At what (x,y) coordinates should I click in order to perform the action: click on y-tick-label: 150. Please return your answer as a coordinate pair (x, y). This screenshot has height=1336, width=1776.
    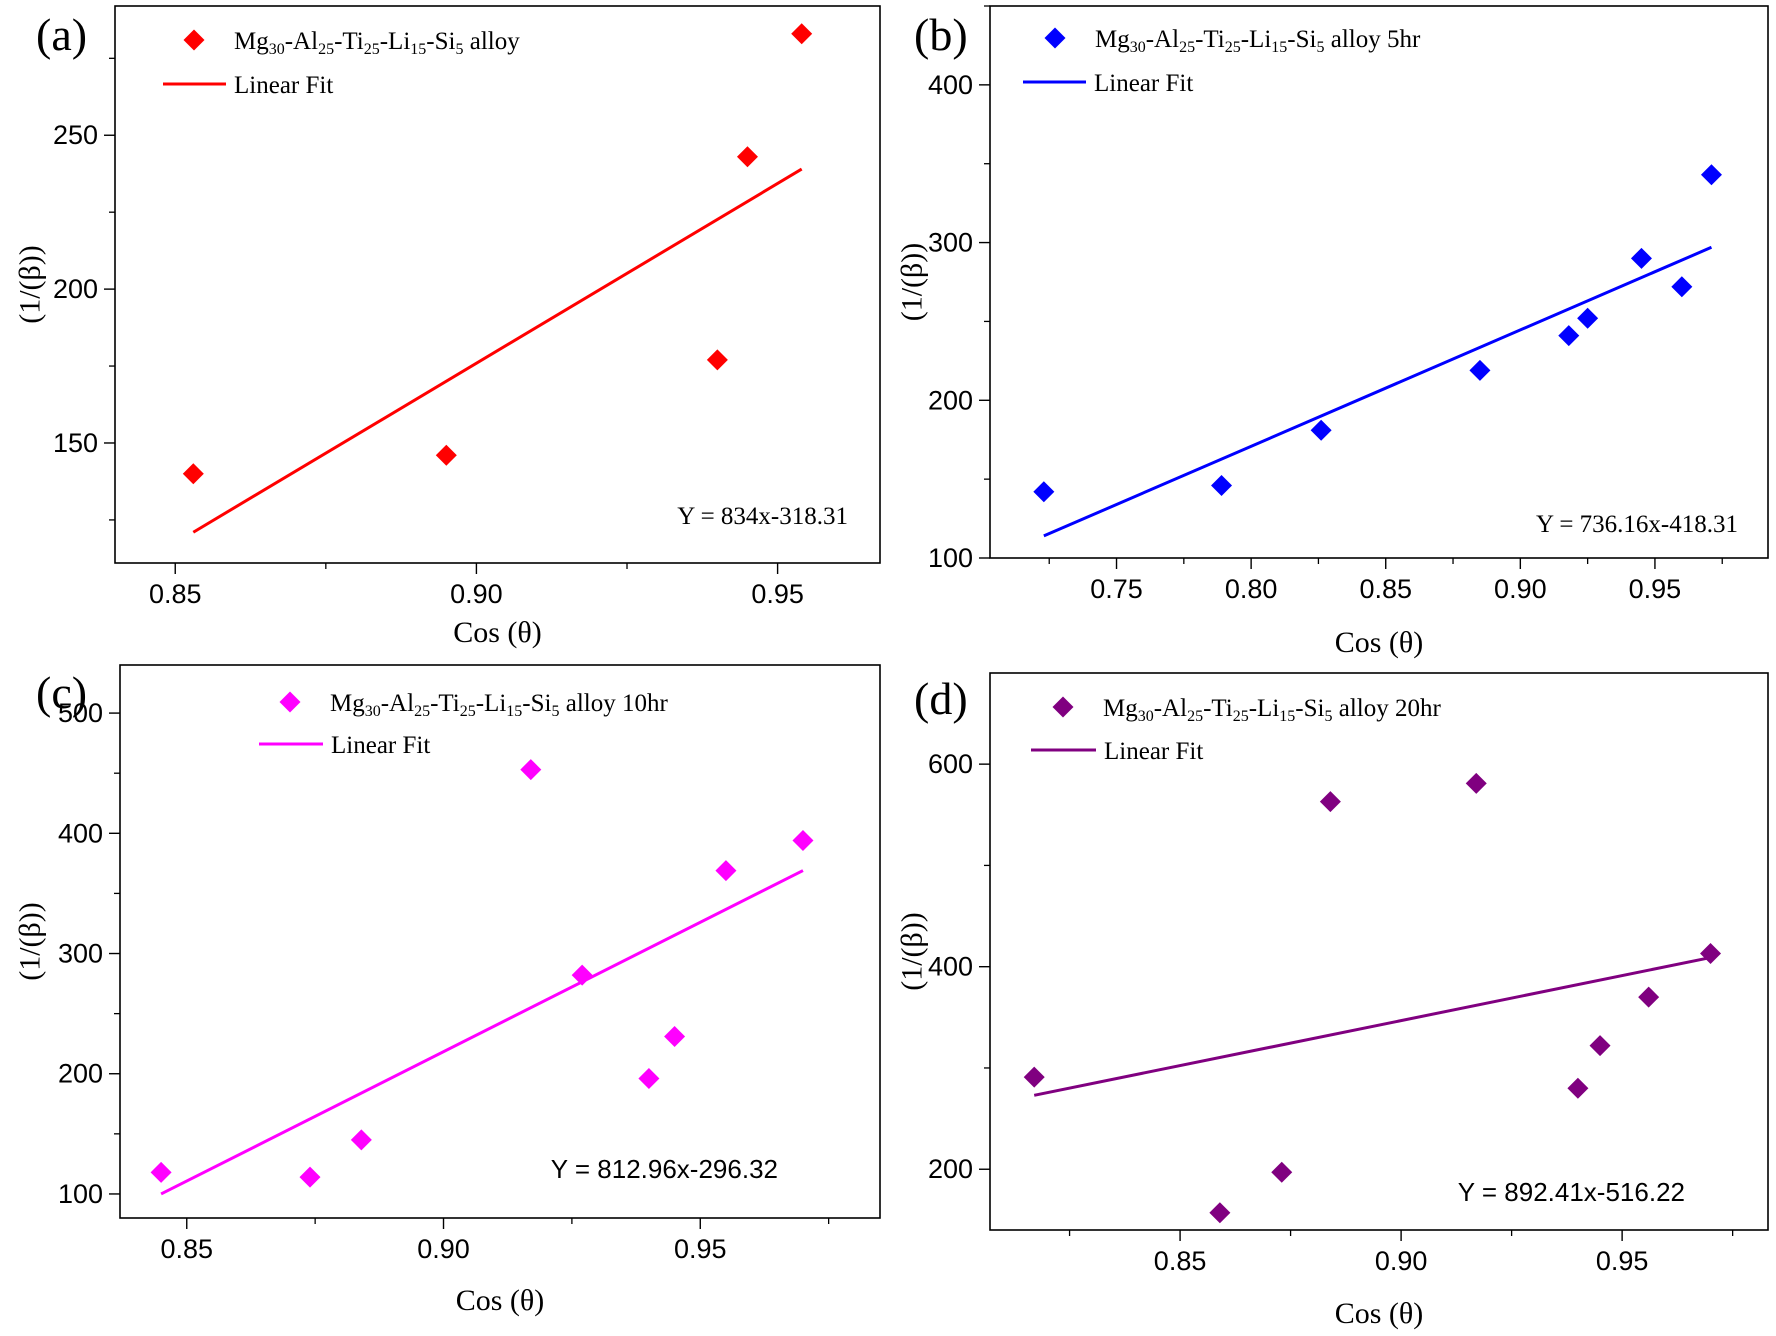
    Looking at the image, I should click on (75, 443).